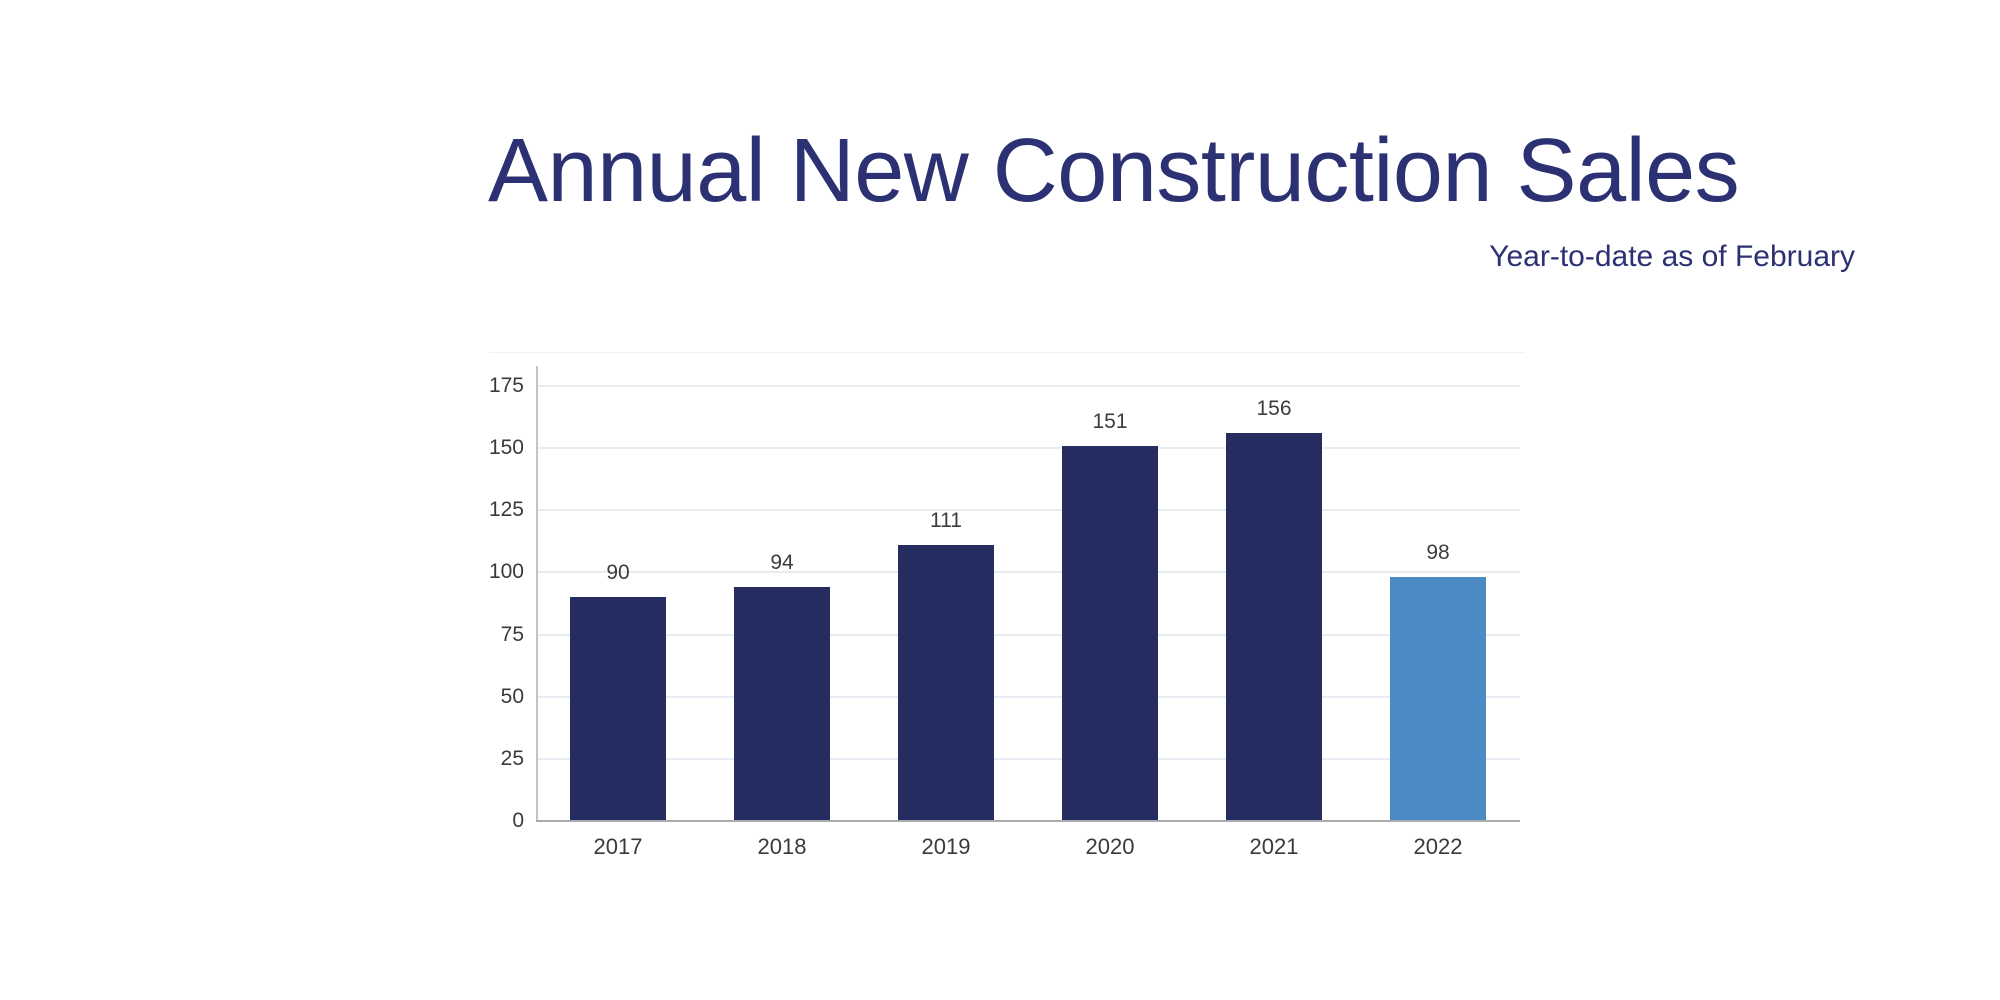 This screenshot has width=2000, height=1000. I want to click on y-tick-label-125: 125, so click(506, 510).